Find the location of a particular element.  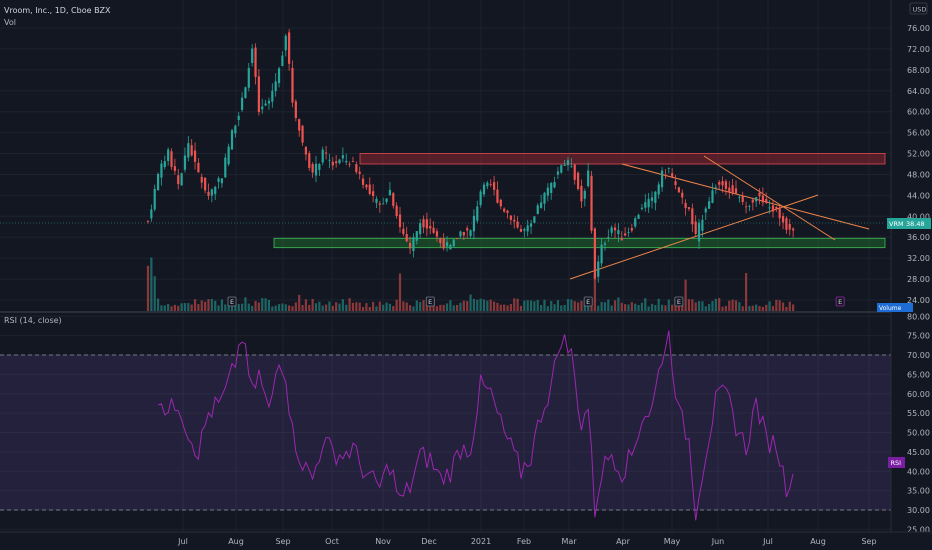

earnings-marker: E is located at coordinates (232, 301).